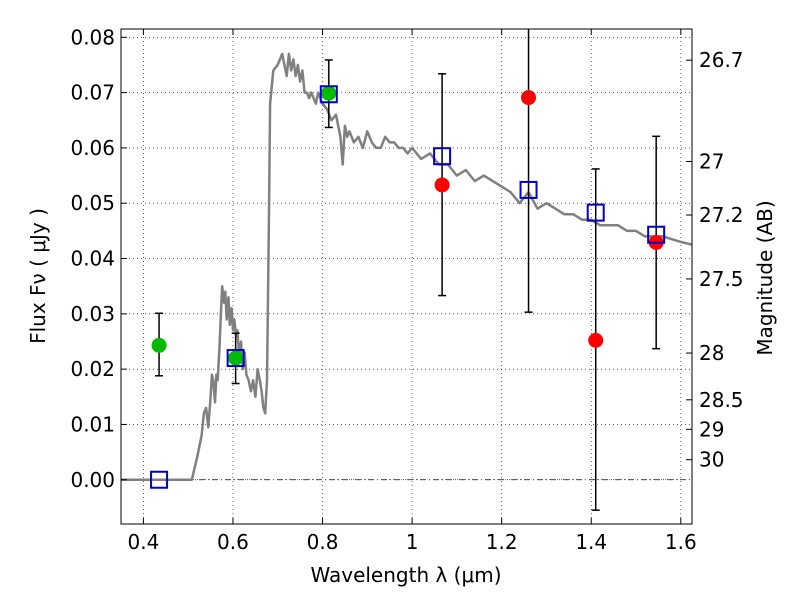  What do you see at coordinates (711, 161) in the screenshot?
I see `mag-tick-label-1: 27` at bounding box center [711, 161].